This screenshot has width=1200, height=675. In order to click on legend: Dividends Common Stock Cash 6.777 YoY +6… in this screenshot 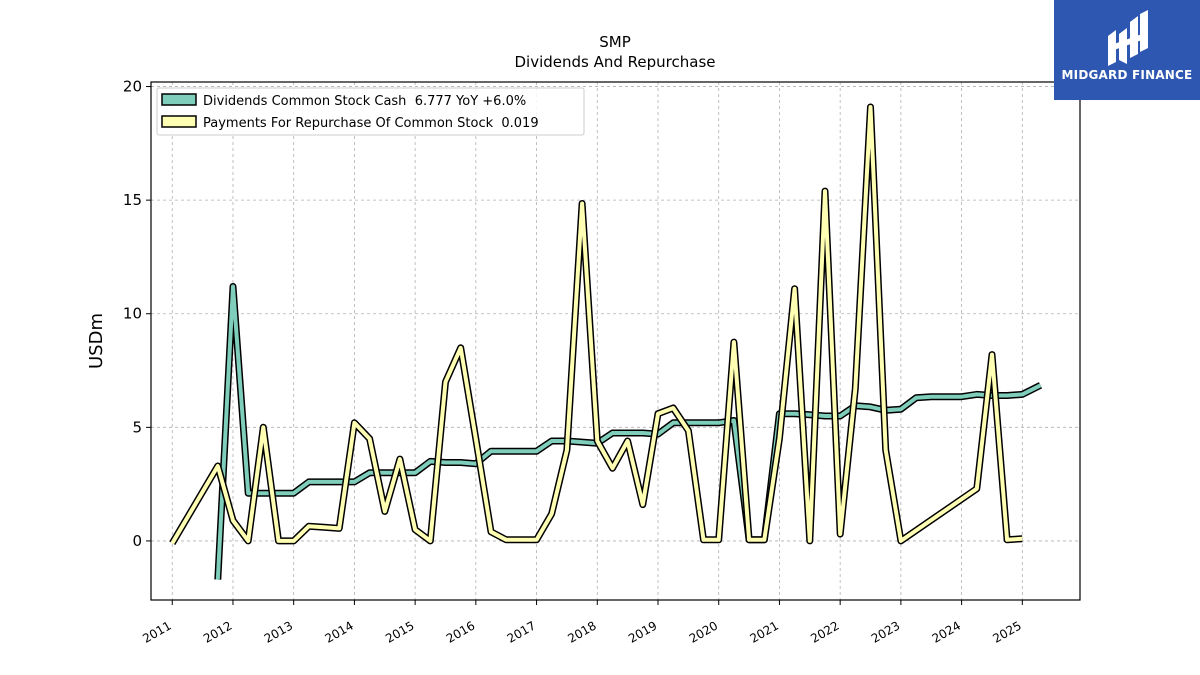, I will do `click(370, 111)`.